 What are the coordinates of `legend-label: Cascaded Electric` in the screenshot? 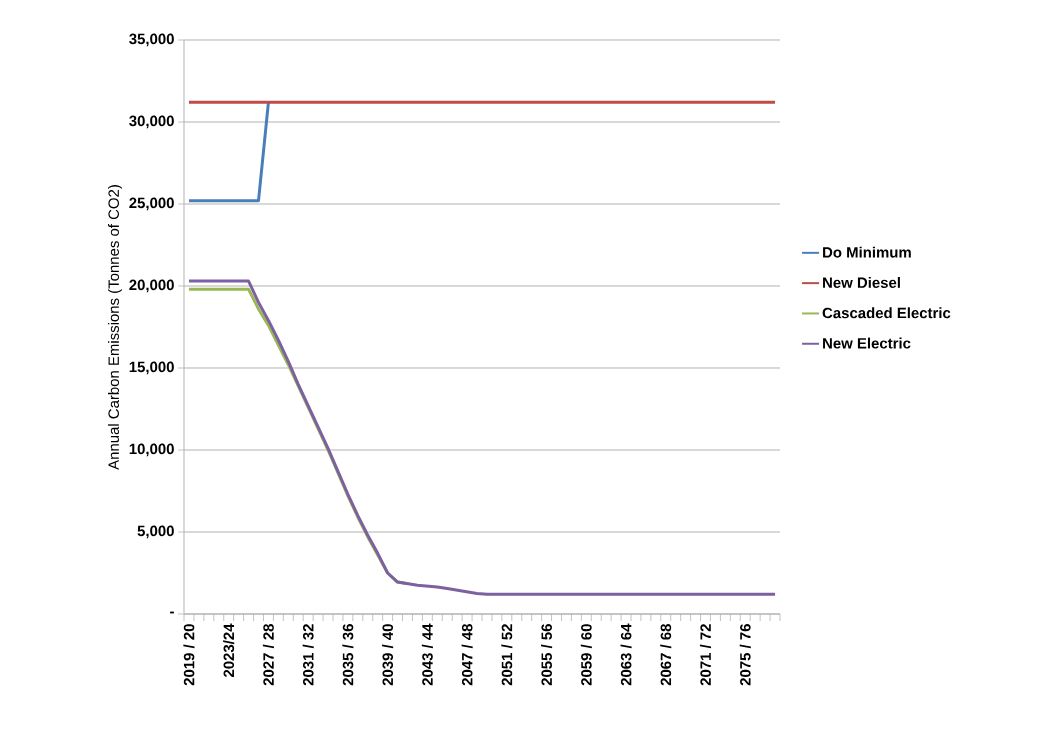 It's located at (886, 313).